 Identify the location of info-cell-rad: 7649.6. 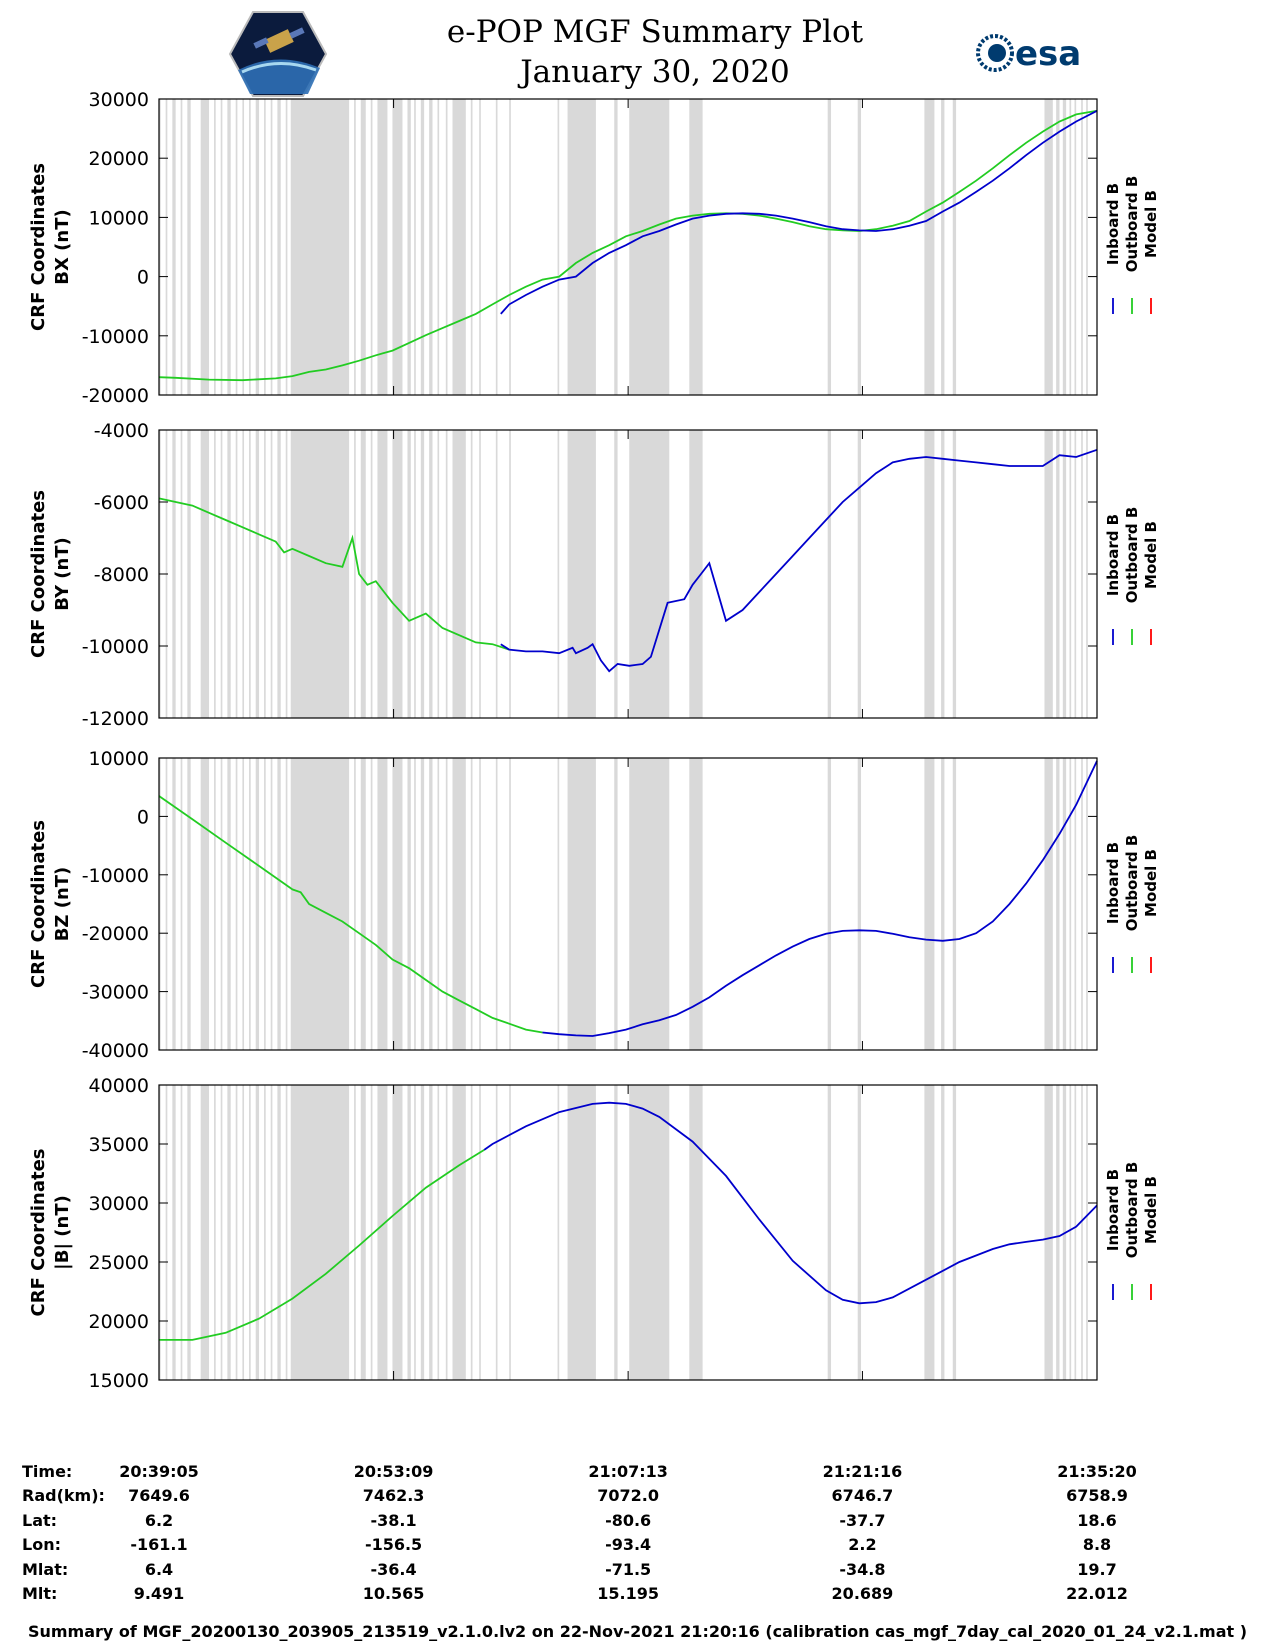
(159, 1496).